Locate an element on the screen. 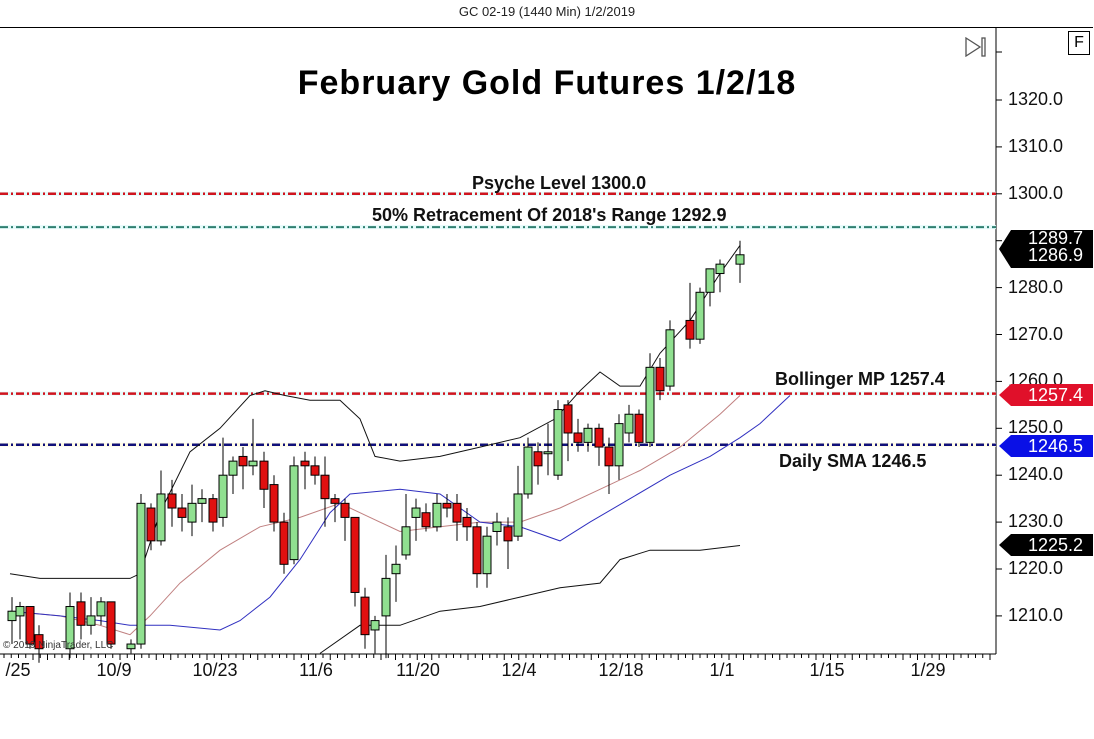 The height and width of the screenshot is (739, 1094). y-tick-label: 1230.0 is located at coordinates (1036, 521).